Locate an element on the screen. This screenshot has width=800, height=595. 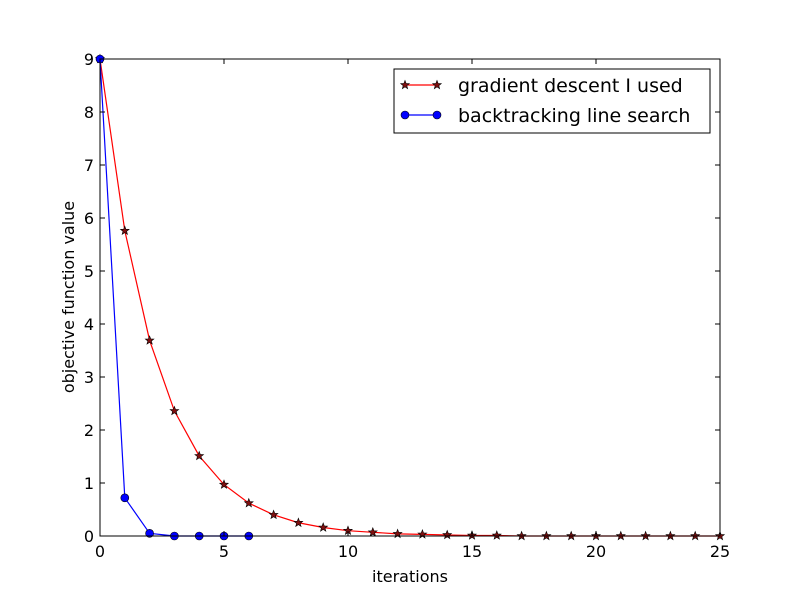
legend-box is located at coordinates (552, 101).